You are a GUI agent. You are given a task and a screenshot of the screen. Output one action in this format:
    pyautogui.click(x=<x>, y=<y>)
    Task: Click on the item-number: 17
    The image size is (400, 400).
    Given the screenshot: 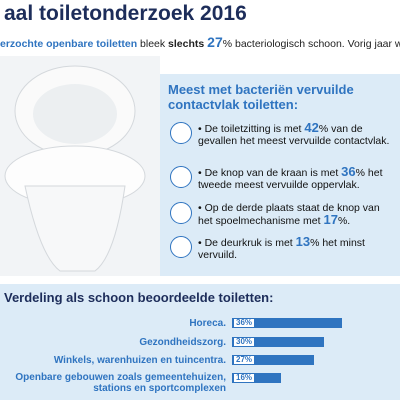 What is the action you would take?
    pyautogui.click(x=330, y=219)
    